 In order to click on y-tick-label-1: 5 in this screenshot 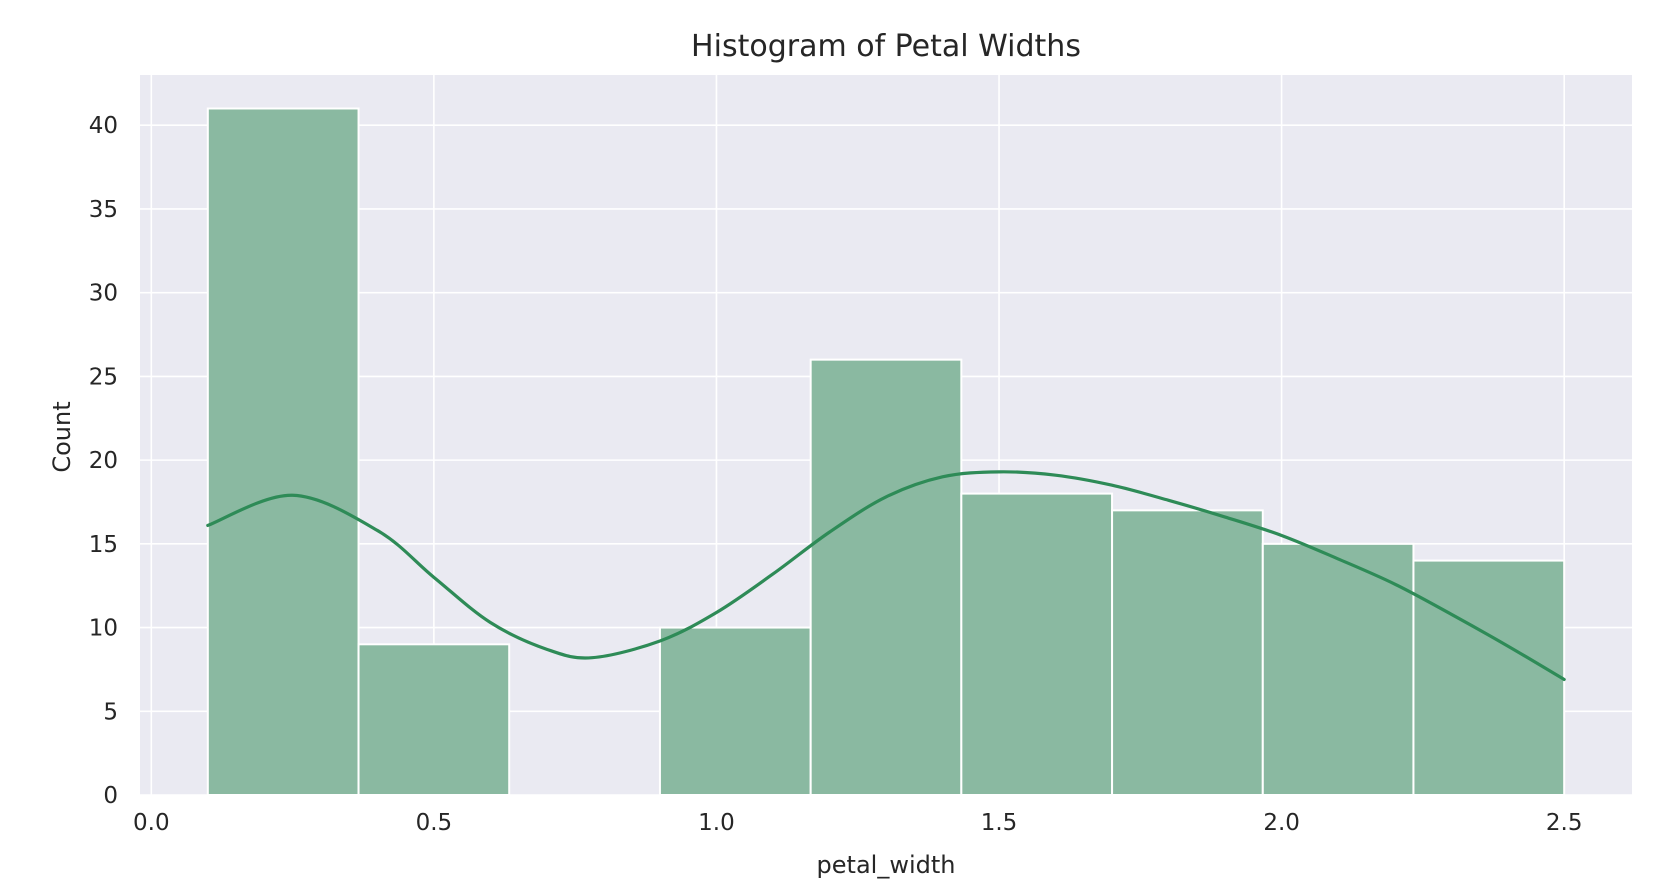, I will do `click(110, 712)`.